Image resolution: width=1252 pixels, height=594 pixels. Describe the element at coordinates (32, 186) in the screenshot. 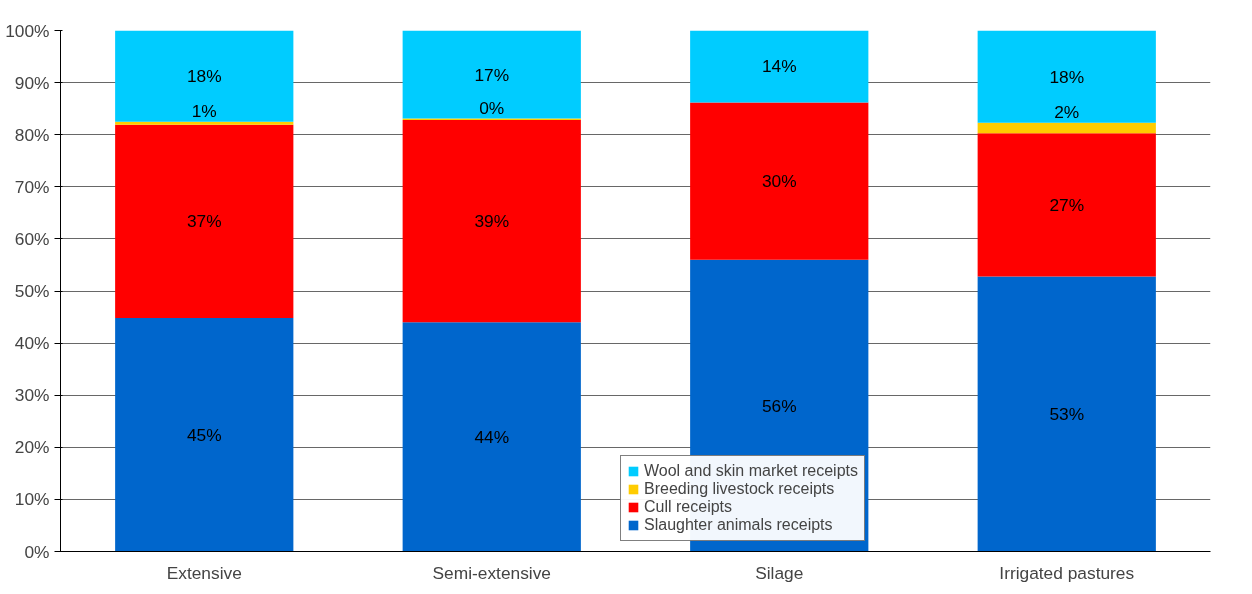

I see `y-tick-label: 70%` at that location.